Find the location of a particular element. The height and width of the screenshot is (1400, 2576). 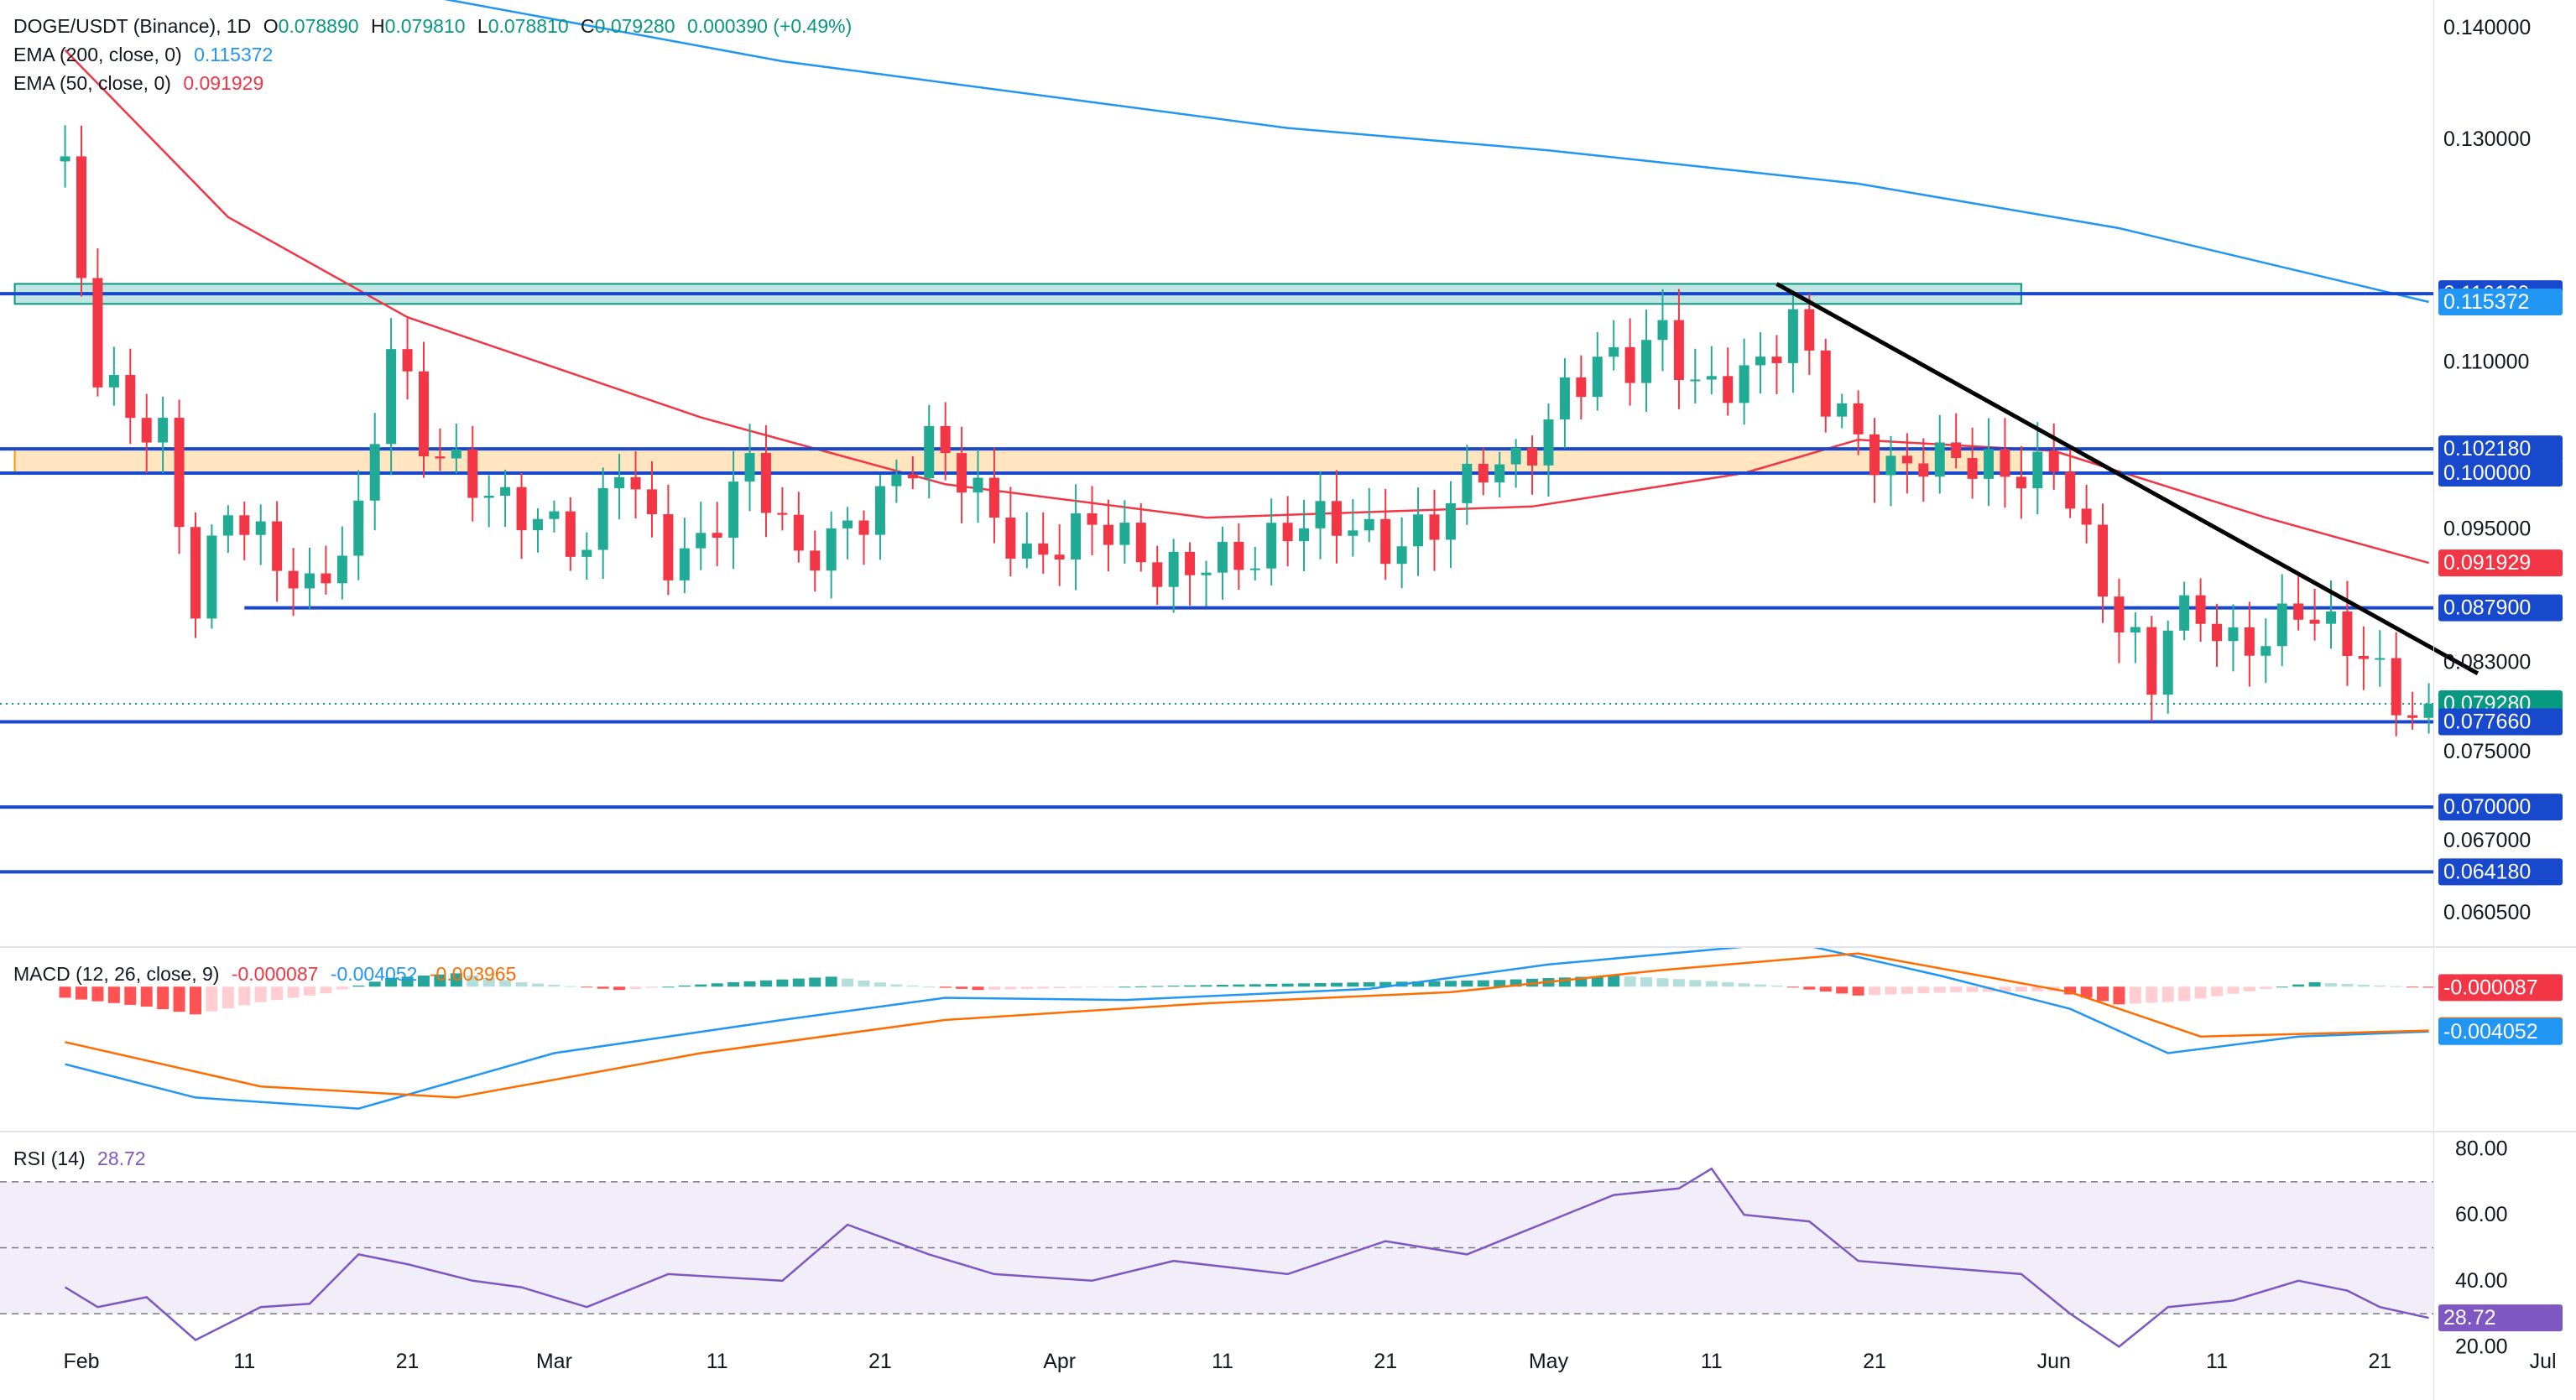

macd-label: MACD (12, 26, close, 9) is located at coordinates (116, 974).